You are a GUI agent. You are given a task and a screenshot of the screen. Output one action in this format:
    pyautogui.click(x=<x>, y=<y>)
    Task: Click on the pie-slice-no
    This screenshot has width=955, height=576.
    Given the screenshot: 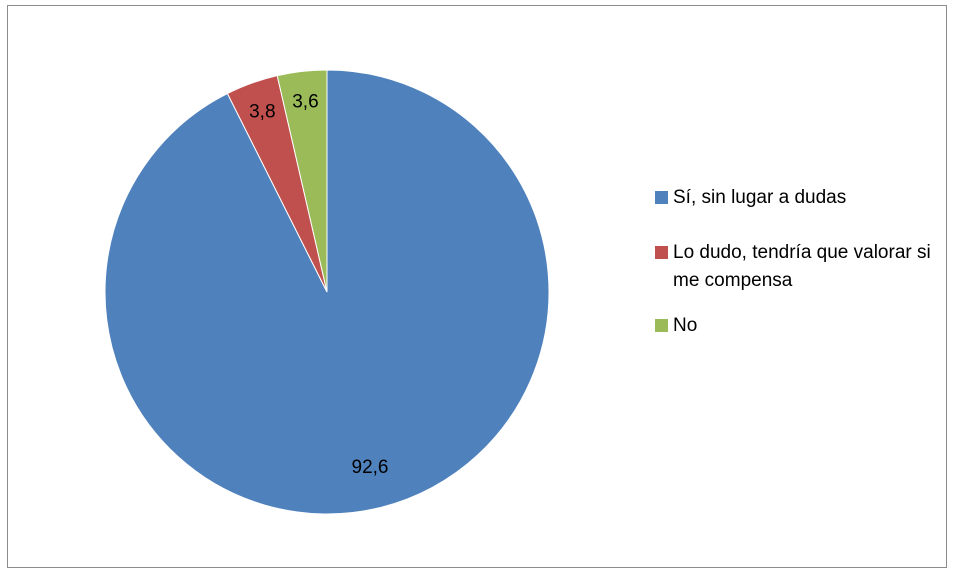 What is the action you would take?
    pyautogui.click(x=302, y=181)
    